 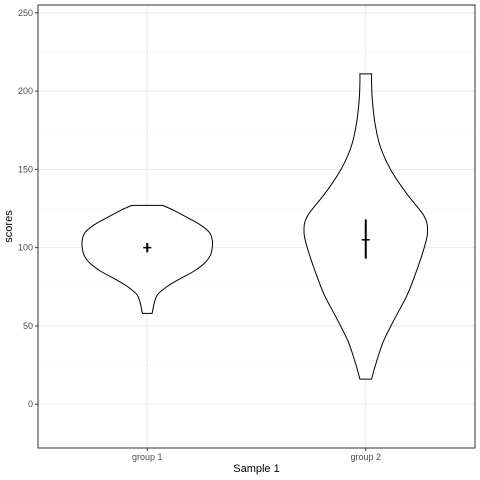 What do you see at coordinates (365, 457) in the screenshot?
I see `x-tick-label: group 2` at bounding box center [365, 457].